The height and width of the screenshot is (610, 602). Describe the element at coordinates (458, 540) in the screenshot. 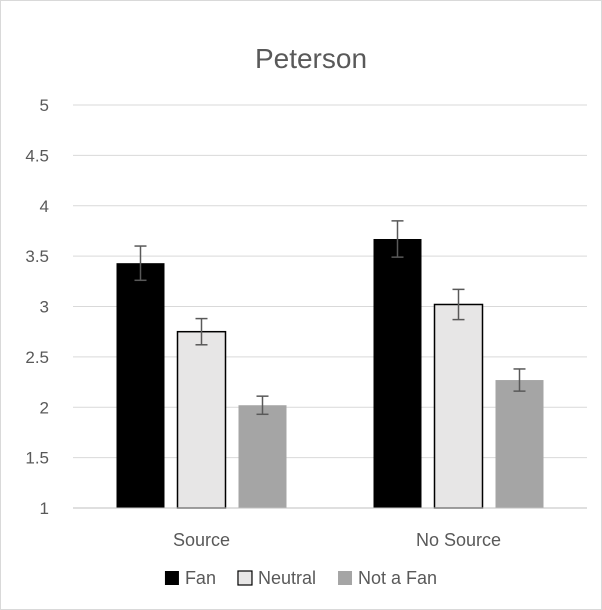

I see `x-category-label: No Source` at that location.